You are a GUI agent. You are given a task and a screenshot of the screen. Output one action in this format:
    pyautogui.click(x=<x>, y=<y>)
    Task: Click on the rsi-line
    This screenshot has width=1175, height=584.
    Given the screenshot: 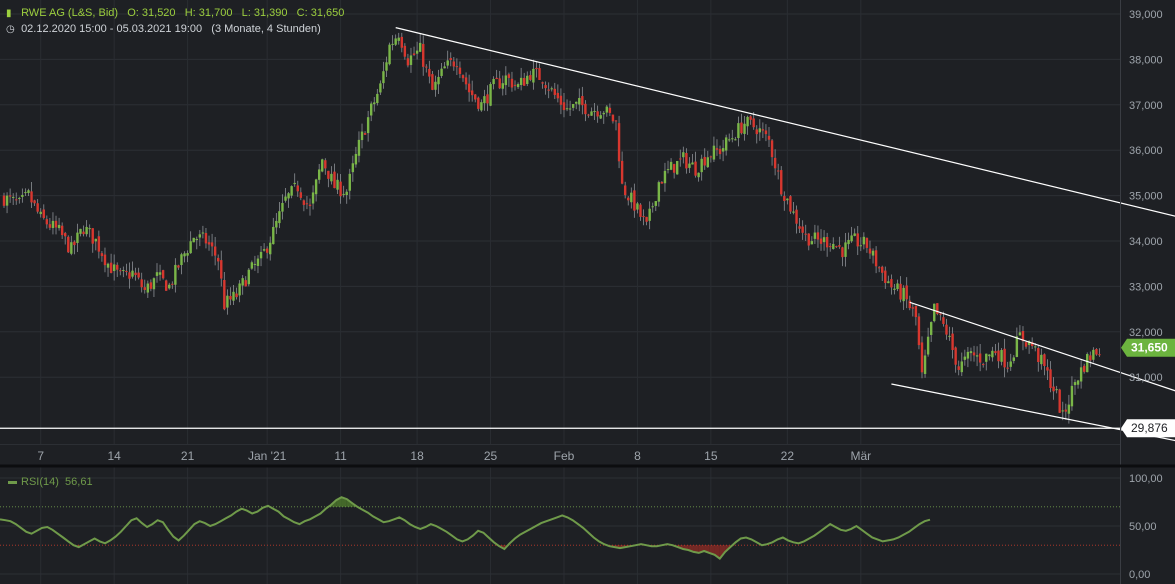 What is the action you would take?
    pyautogui.click(x=465, y=528)
    